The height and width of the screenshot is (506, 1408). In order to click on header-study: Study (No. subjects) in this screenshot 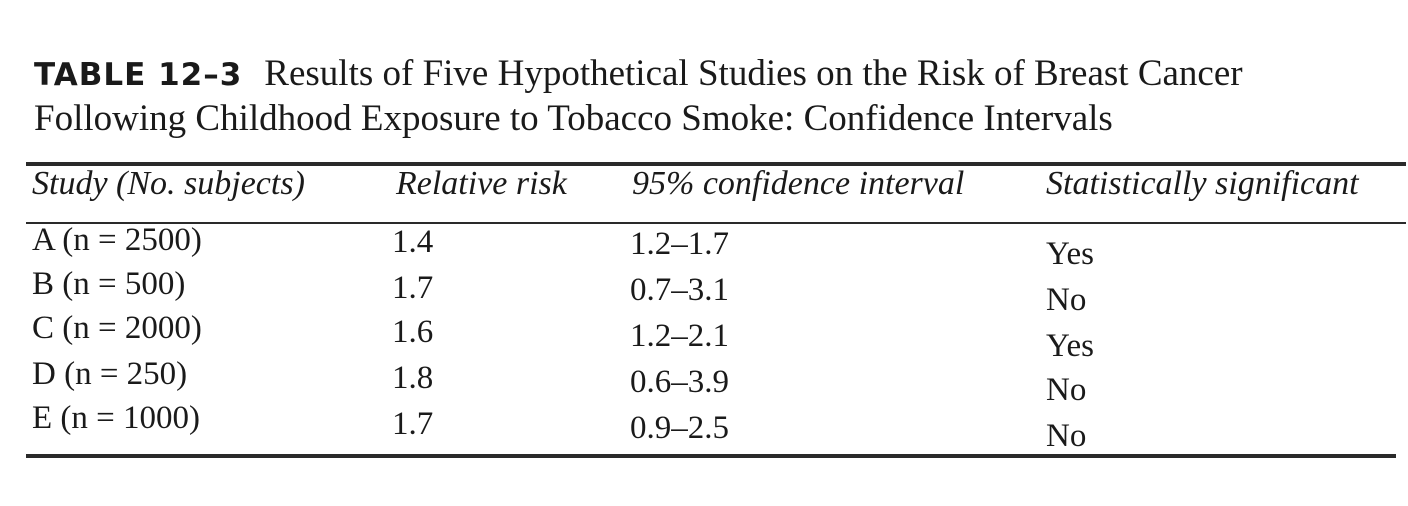, I will do `click(168, 183)`.